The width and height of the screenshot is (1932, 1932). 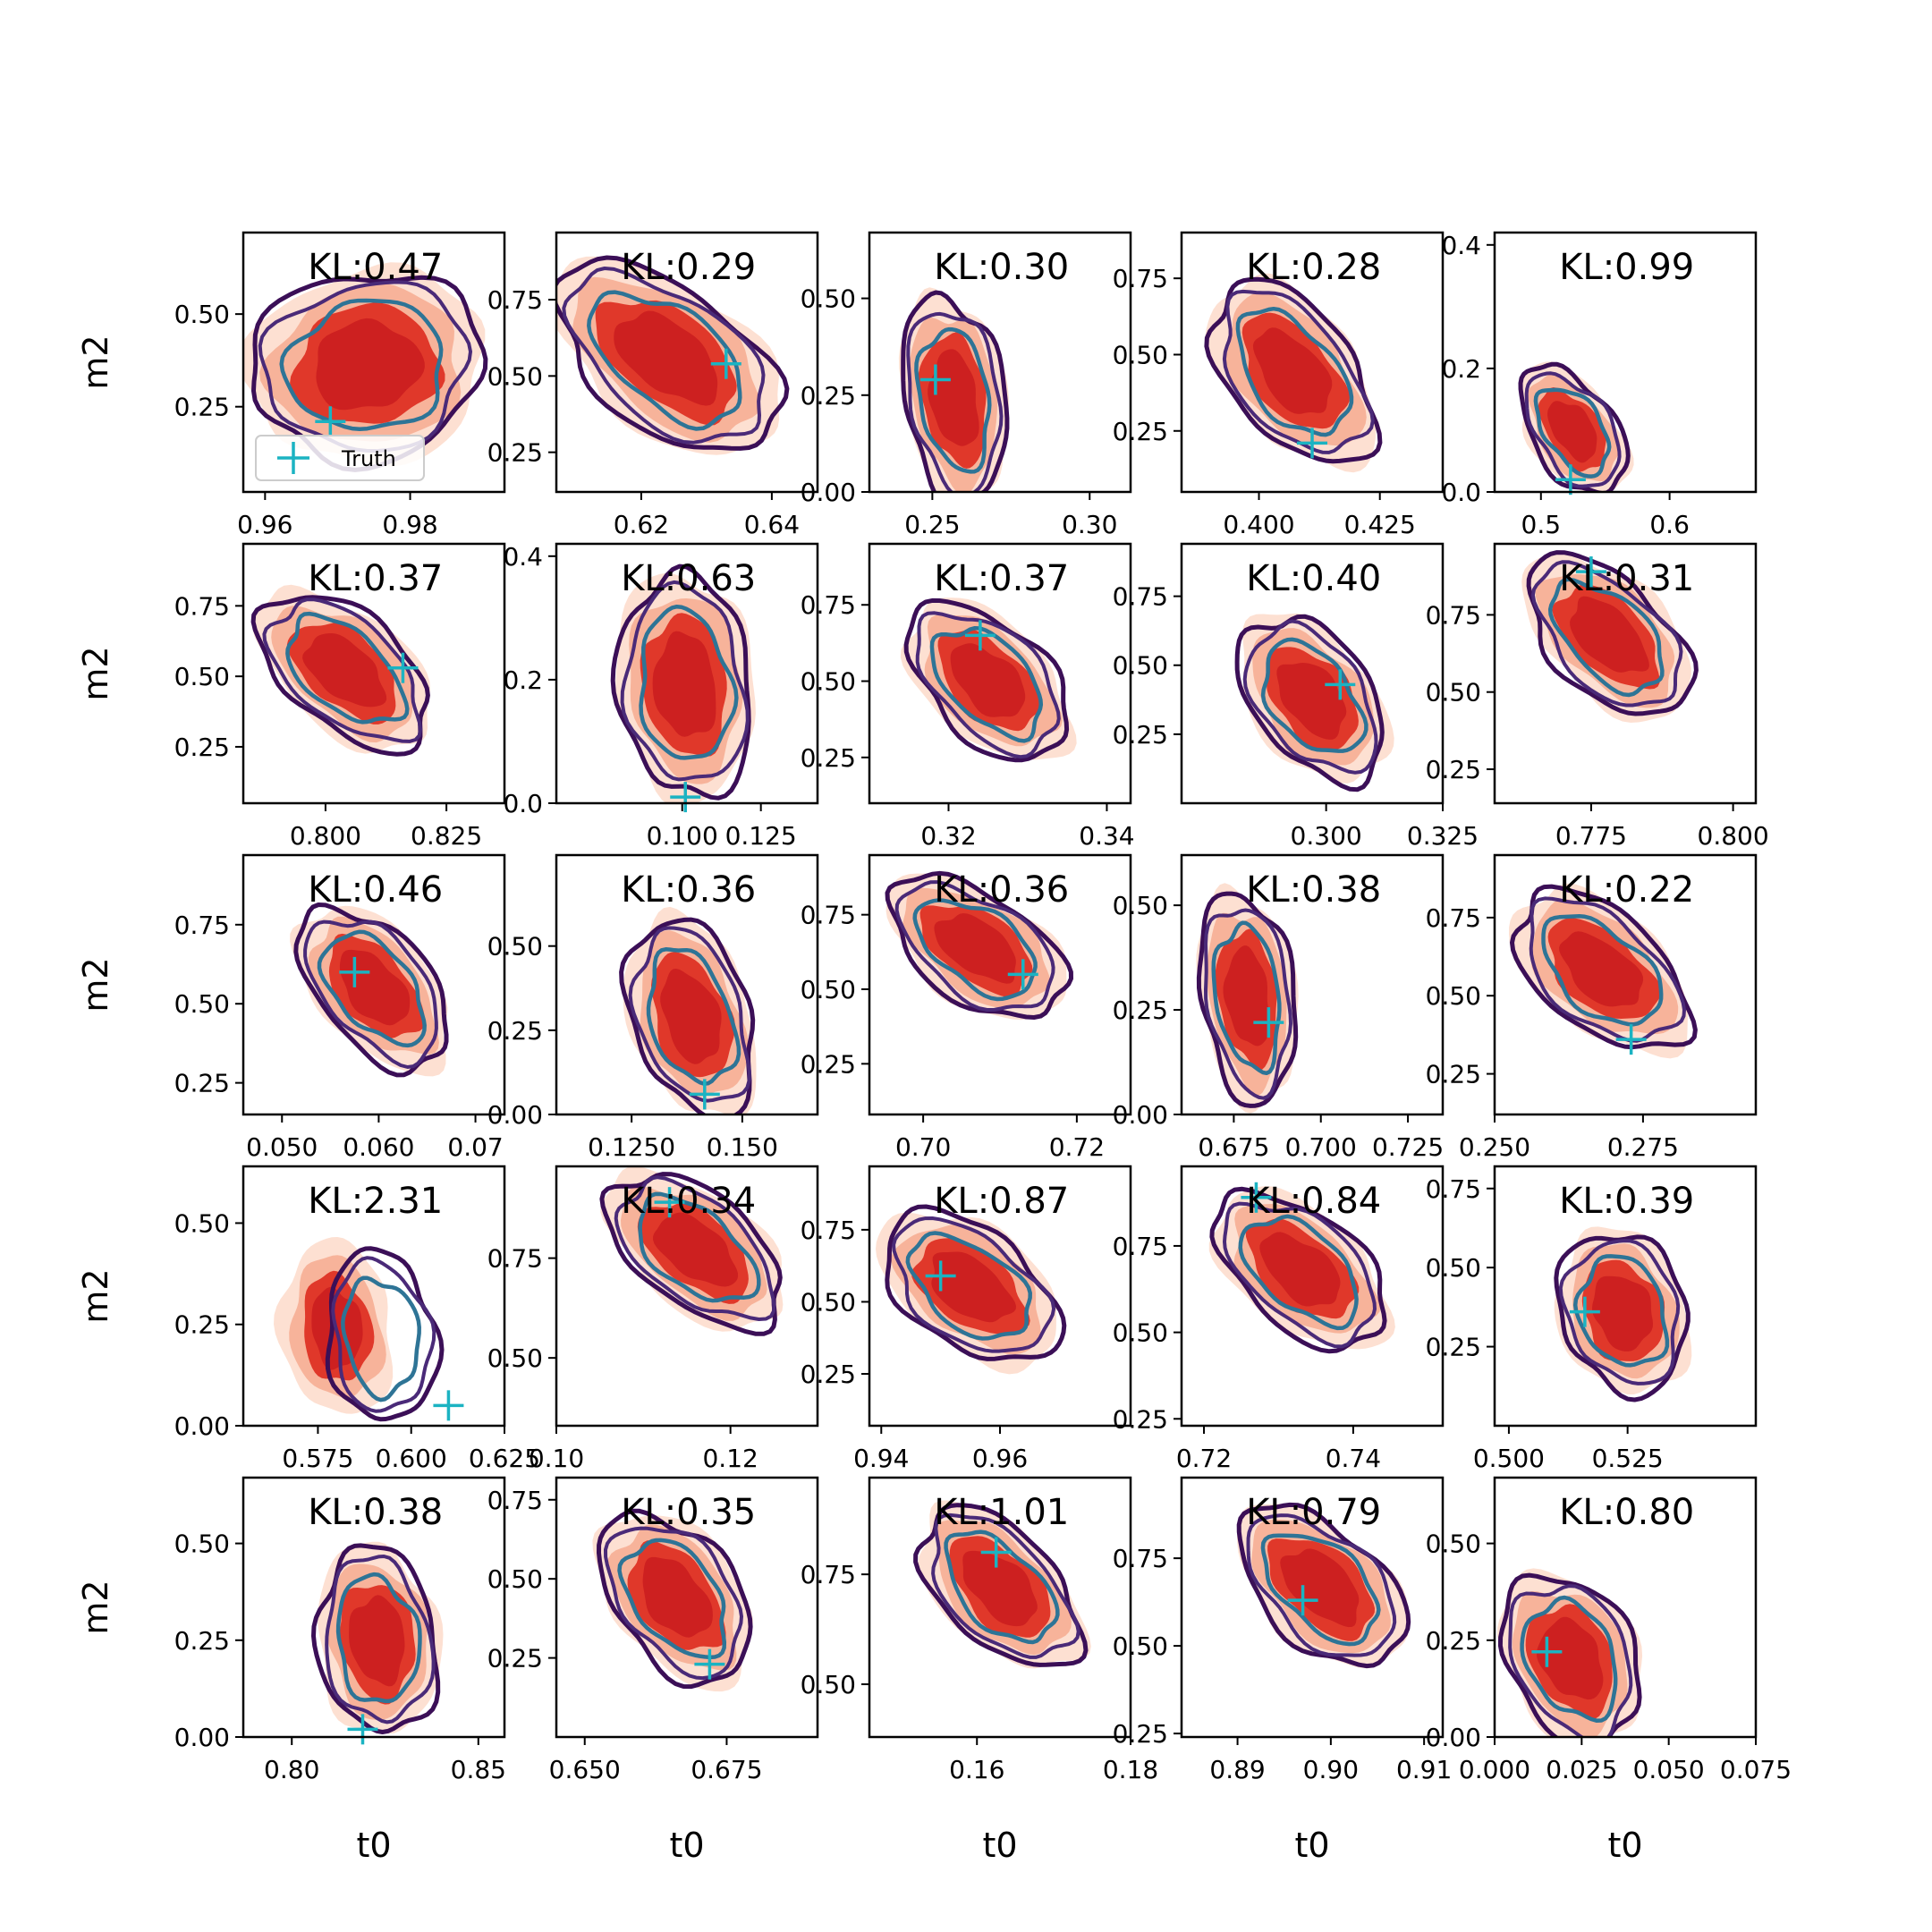 What do you see at coordinates (688, 267) in the screenshot?
I see `kl-annotation: KL:0.29` at bounding box center [688, 267].